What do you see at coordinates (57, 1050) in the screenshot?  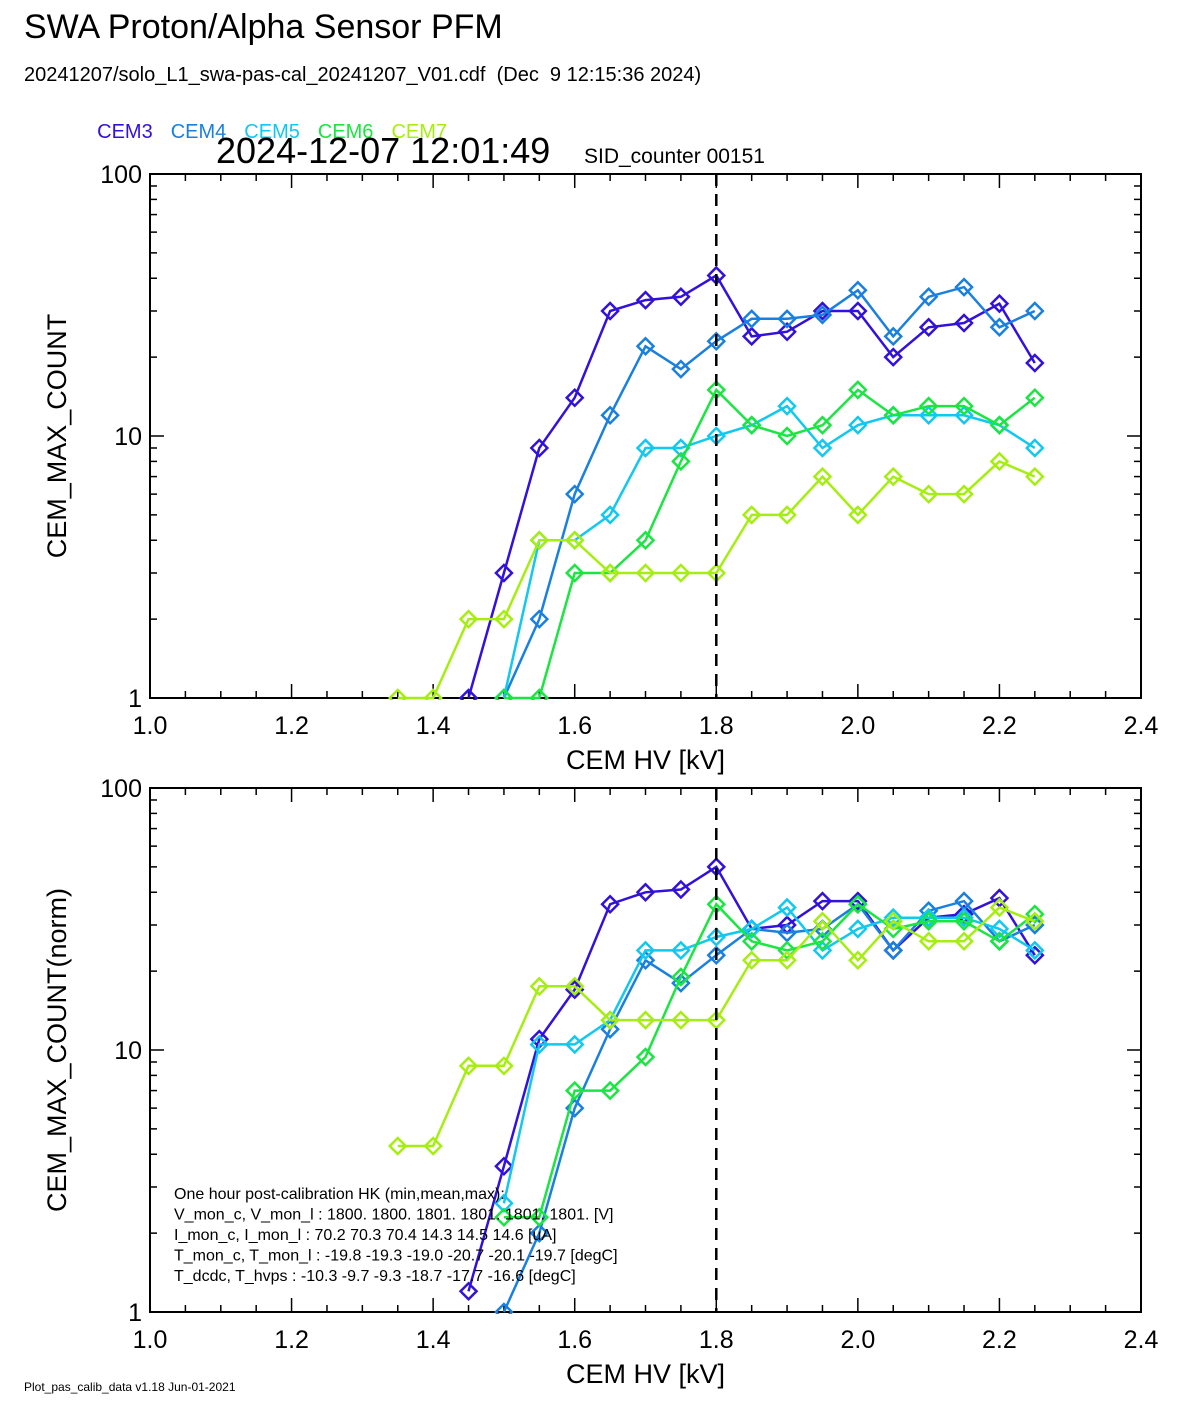 I see `y-axis-label: CEM_MAX_COUNT(norm)` at bounding box center [57, 1050].